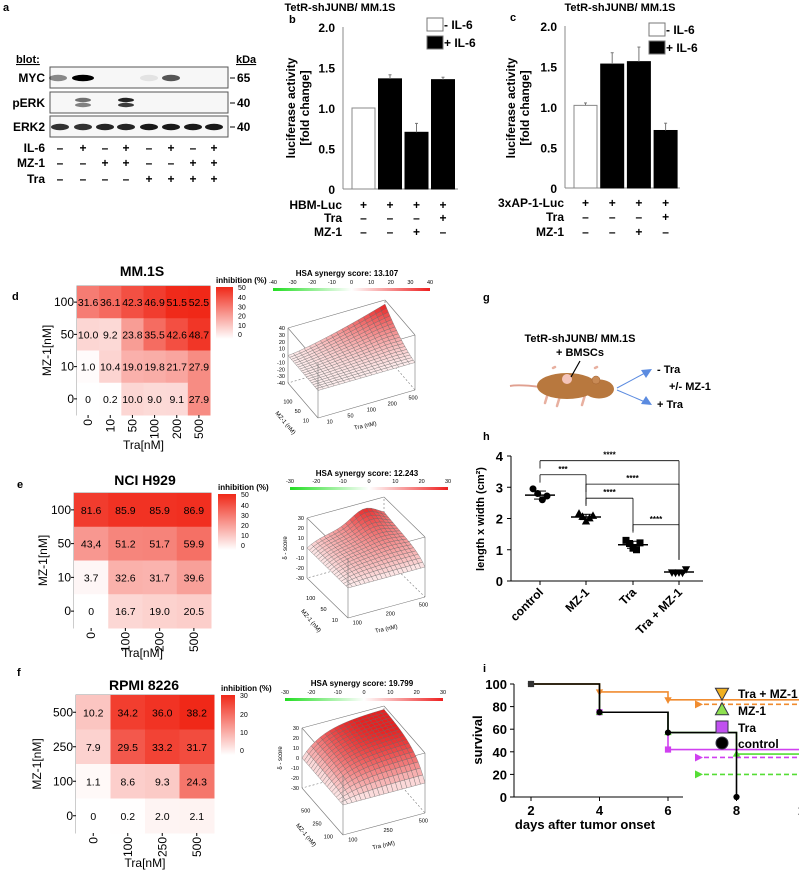 This screenshot has height=873, width=799. I want to click on scale-tick-label: -30, so click(285, 693).